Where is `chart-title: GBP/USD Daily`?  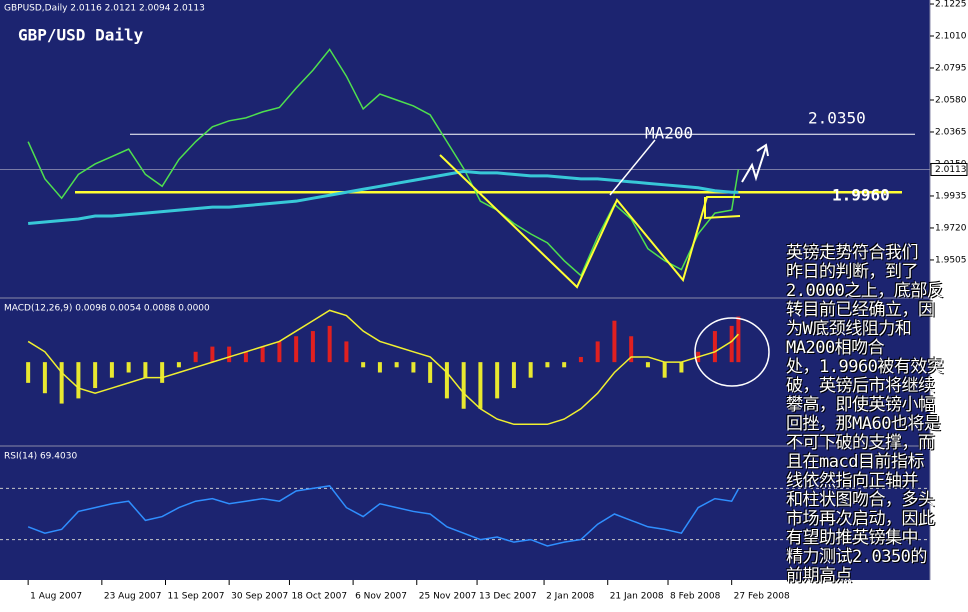
chart-title: GBP/USD Daily is located at coordinates (81, 35).